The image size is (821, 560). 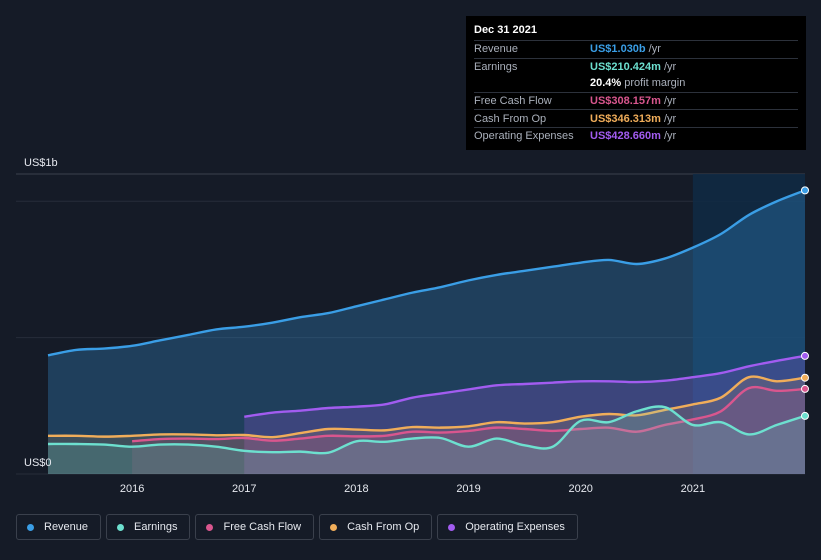 I want to click on earnings-area, so click(x=426, y=440).